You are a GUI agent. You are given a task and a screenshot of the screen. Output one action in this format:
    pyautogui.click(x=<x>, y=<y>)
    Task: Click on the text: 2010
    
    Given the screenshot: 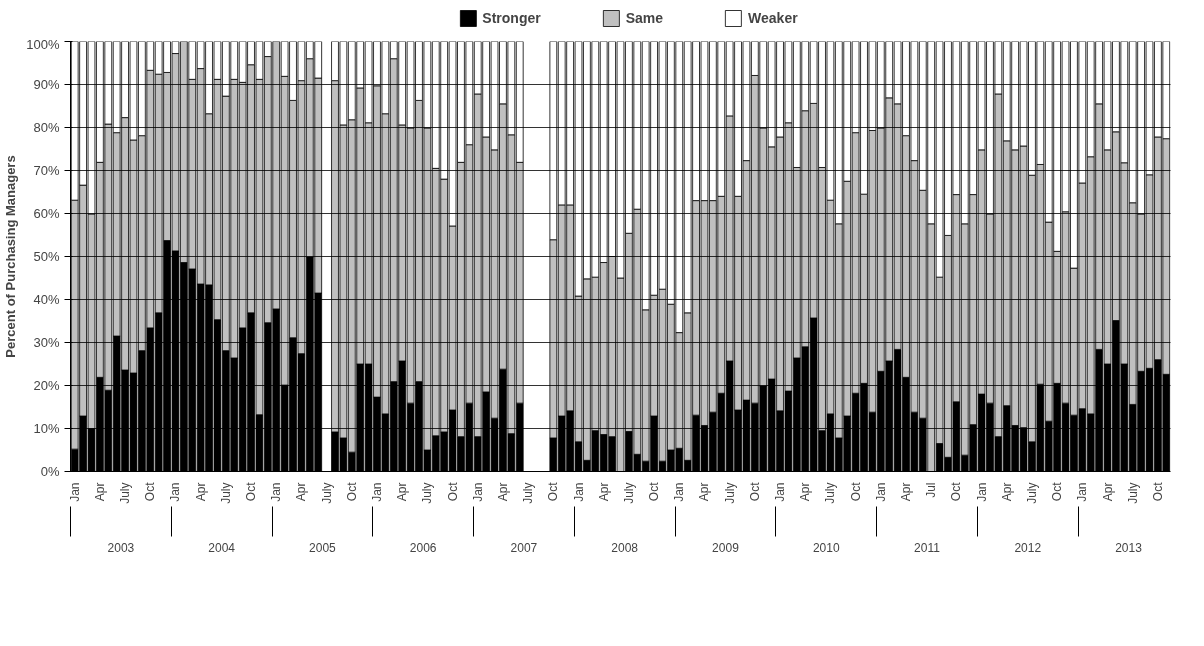 What is the action you would take?
    pyautogui.click(x=826, y=547)
    